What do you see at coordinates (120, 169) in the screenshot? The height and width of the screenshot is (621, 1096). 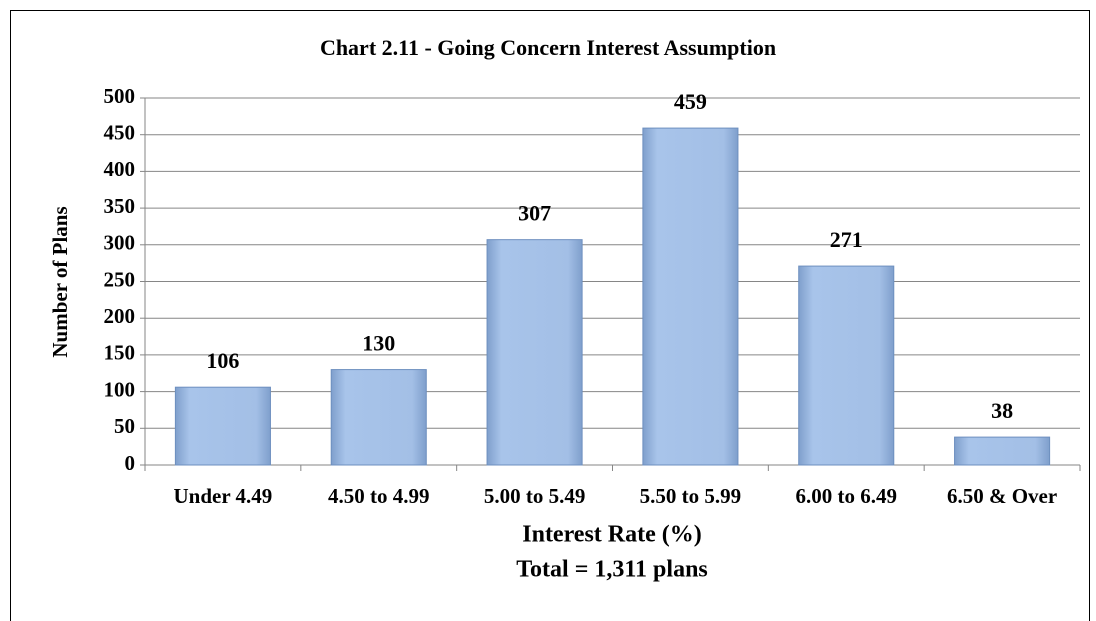 I see `y-tick-label: 400` at bounding box center [120, 169].